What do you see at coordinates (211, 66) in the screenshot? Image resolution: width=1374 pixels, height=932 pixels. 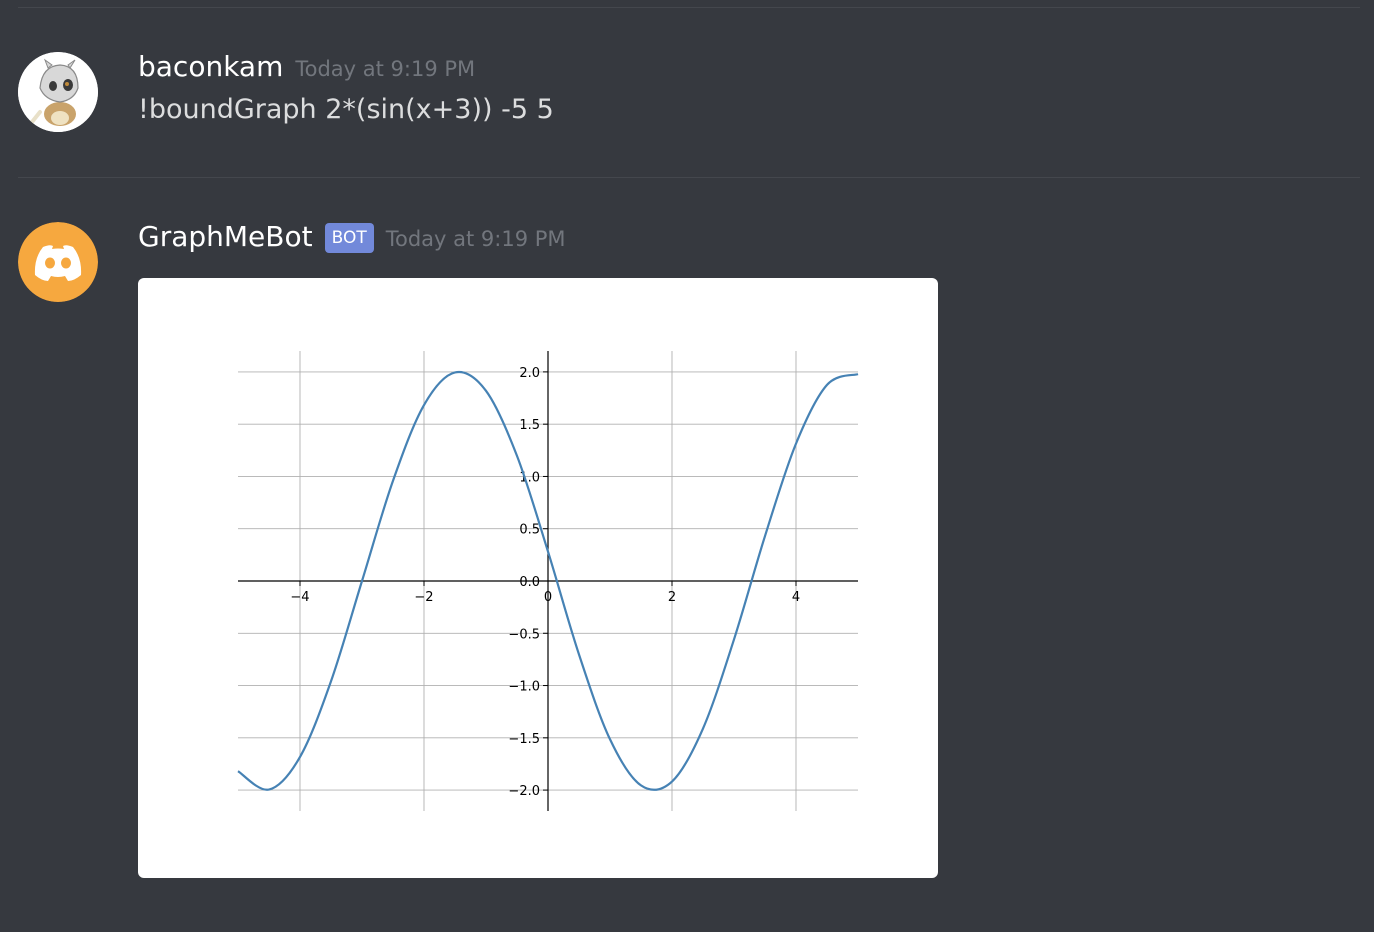 I see `username: baconkam` at bounding box center [211, 66].